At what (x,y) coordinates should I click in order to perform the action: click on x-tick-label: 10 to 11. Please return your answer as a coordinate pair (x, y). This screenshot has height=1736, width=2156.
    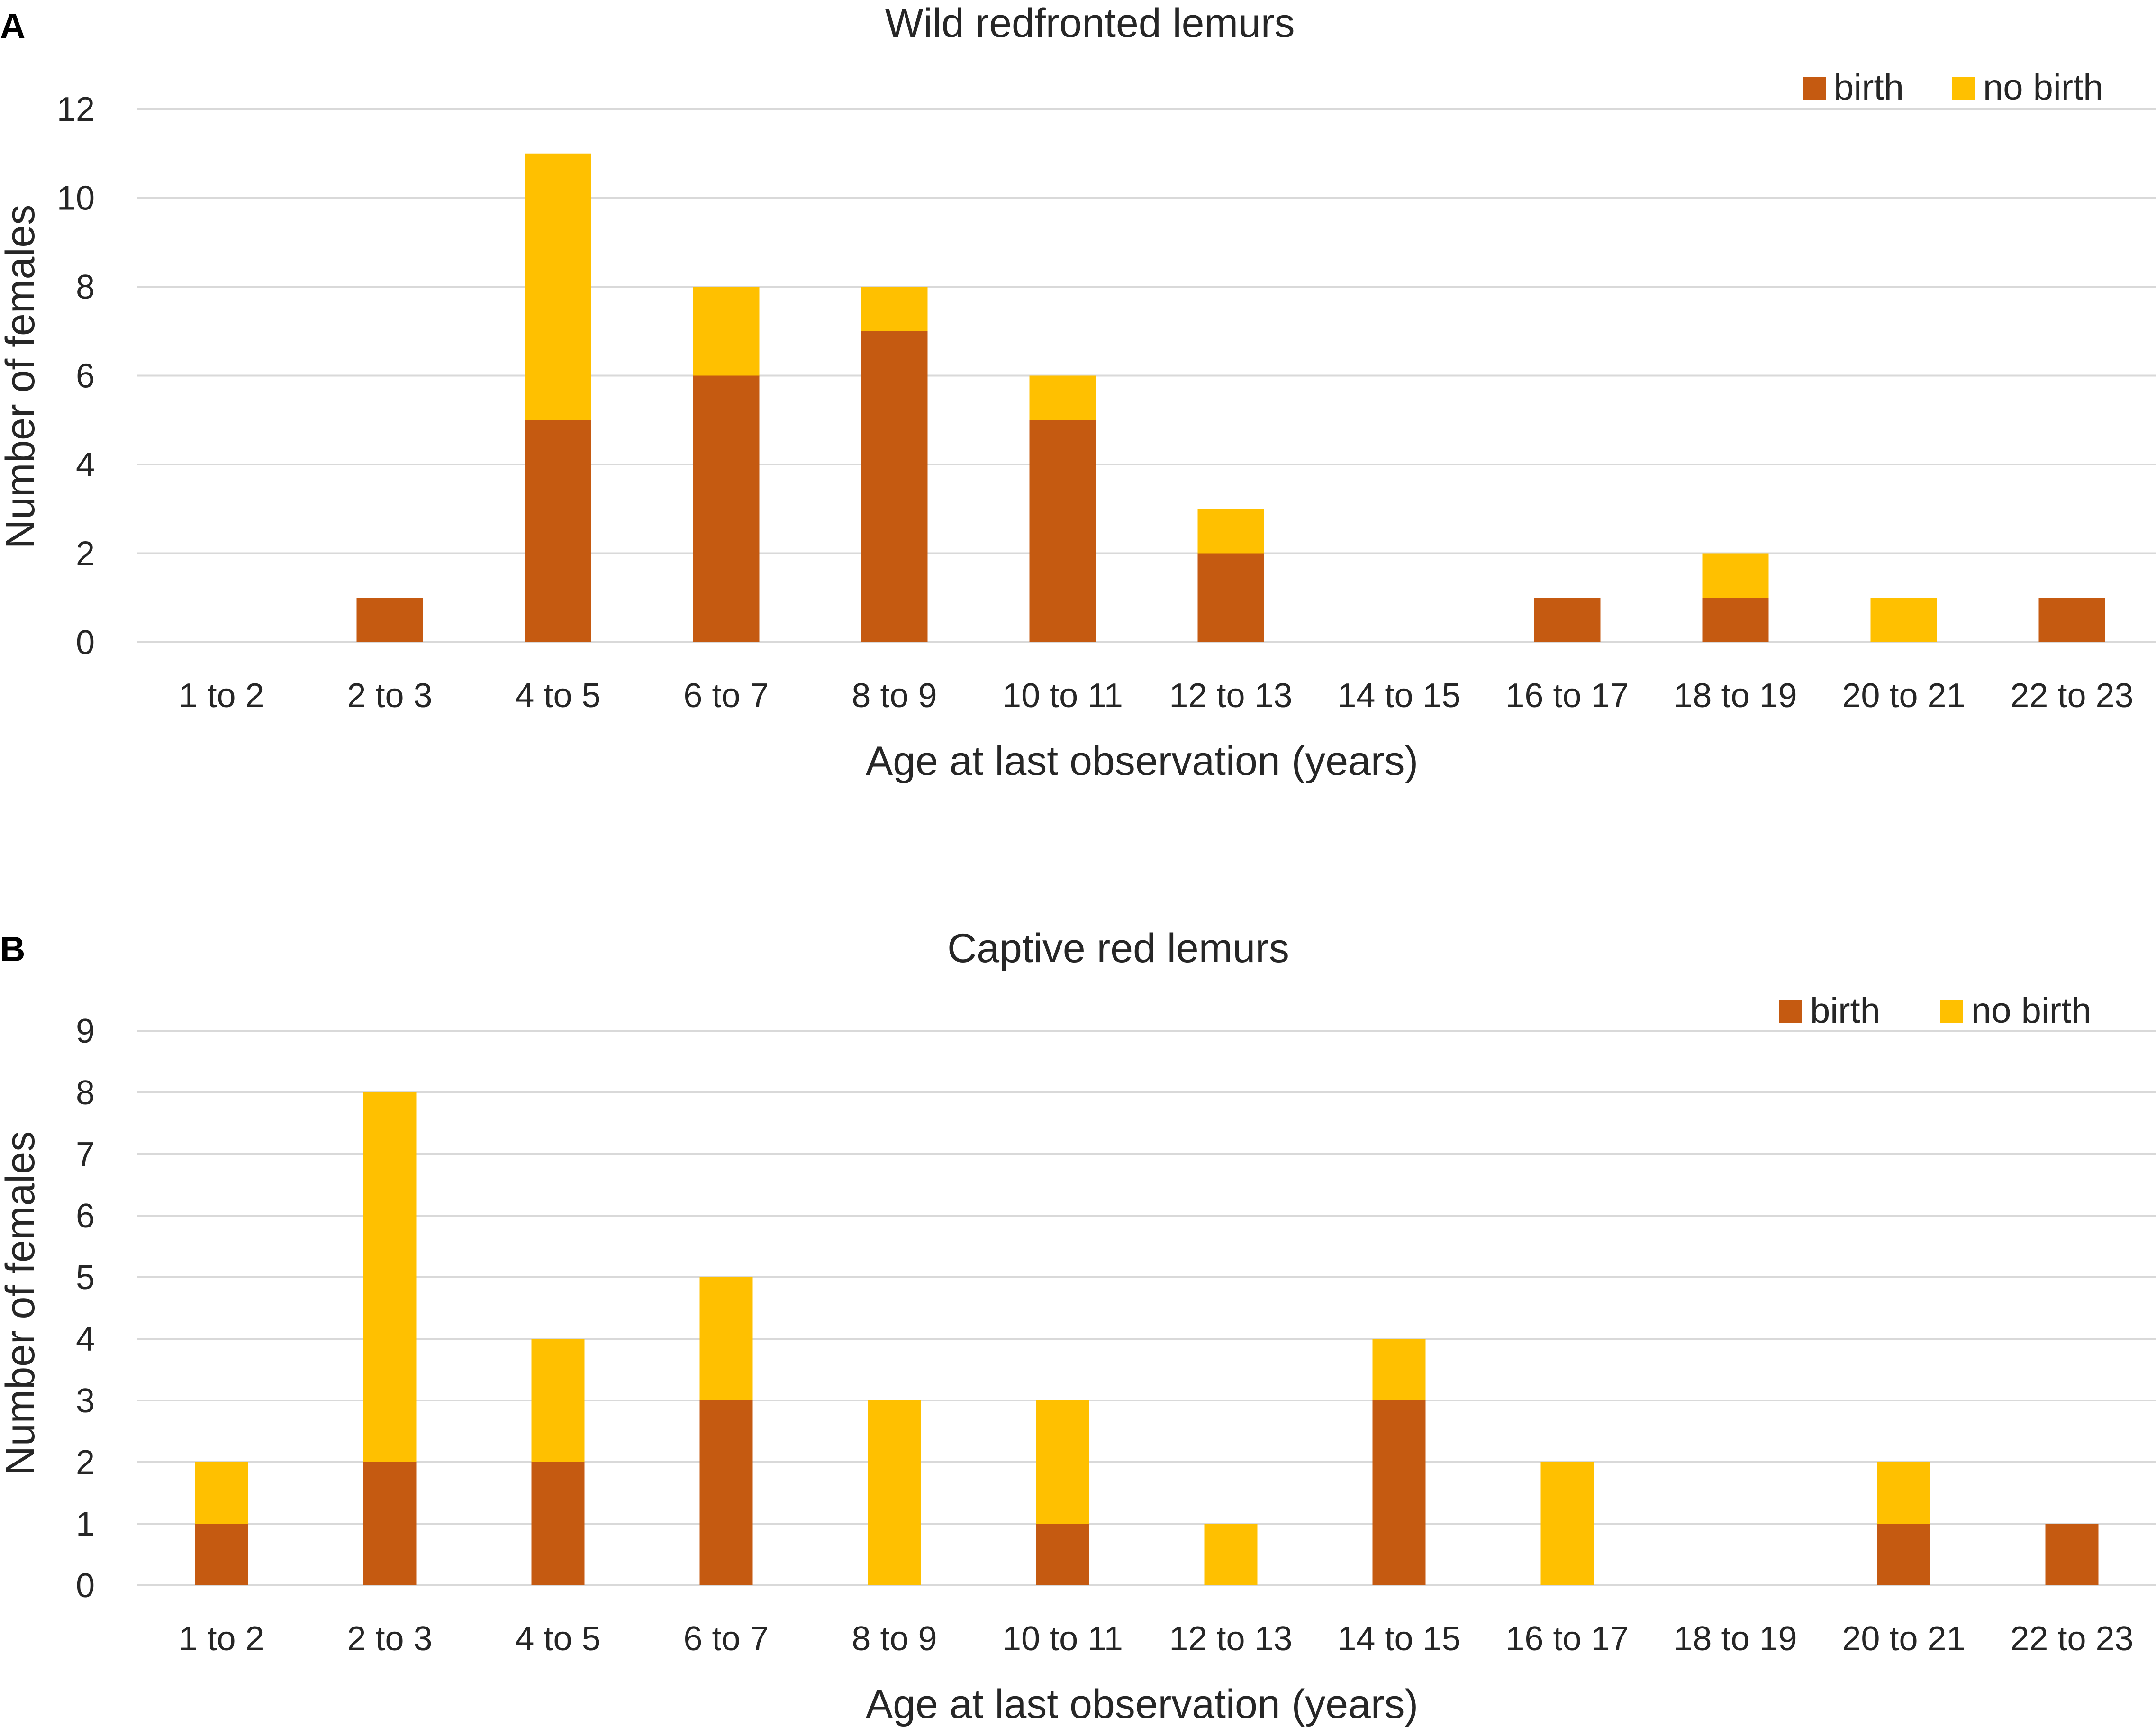
    Looking at the image, I should click on (1062, 1639).